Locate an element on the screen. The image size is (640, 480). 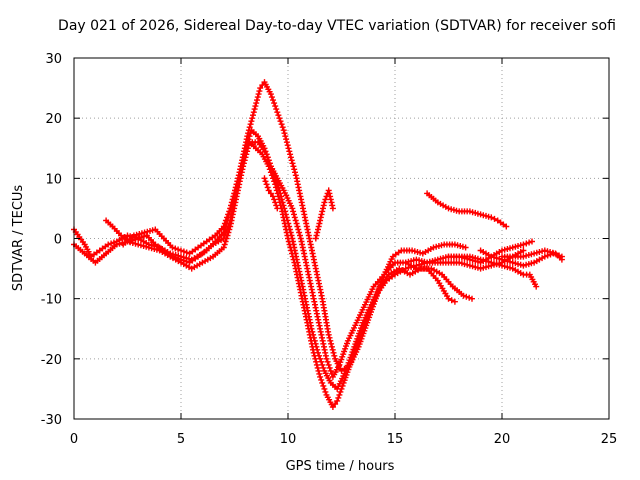
y-tick-label: -10 is located at coordinates (51, 300).